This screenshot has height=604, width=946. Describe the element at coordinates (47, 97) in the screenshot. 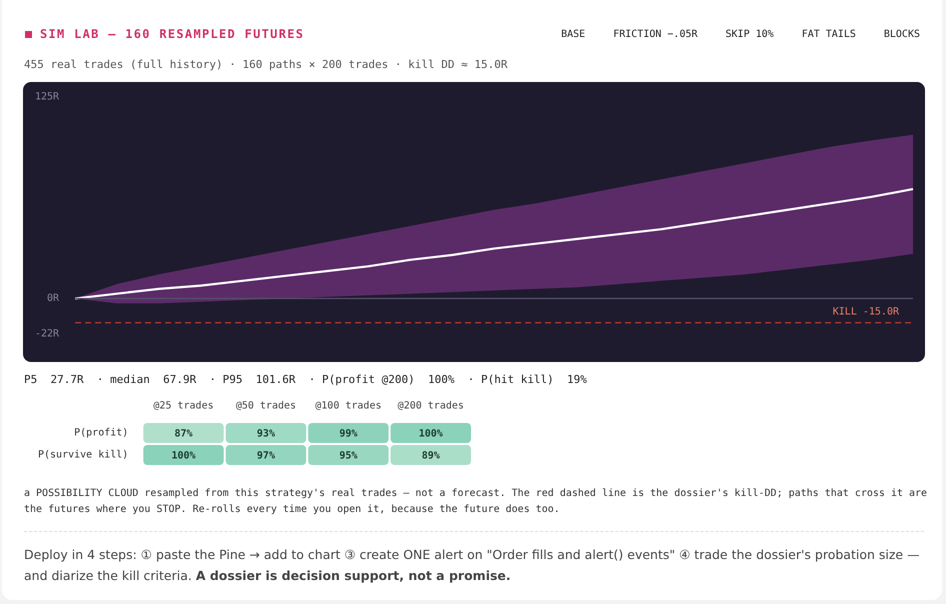

I see `y-tick-label: 125R` at that location.